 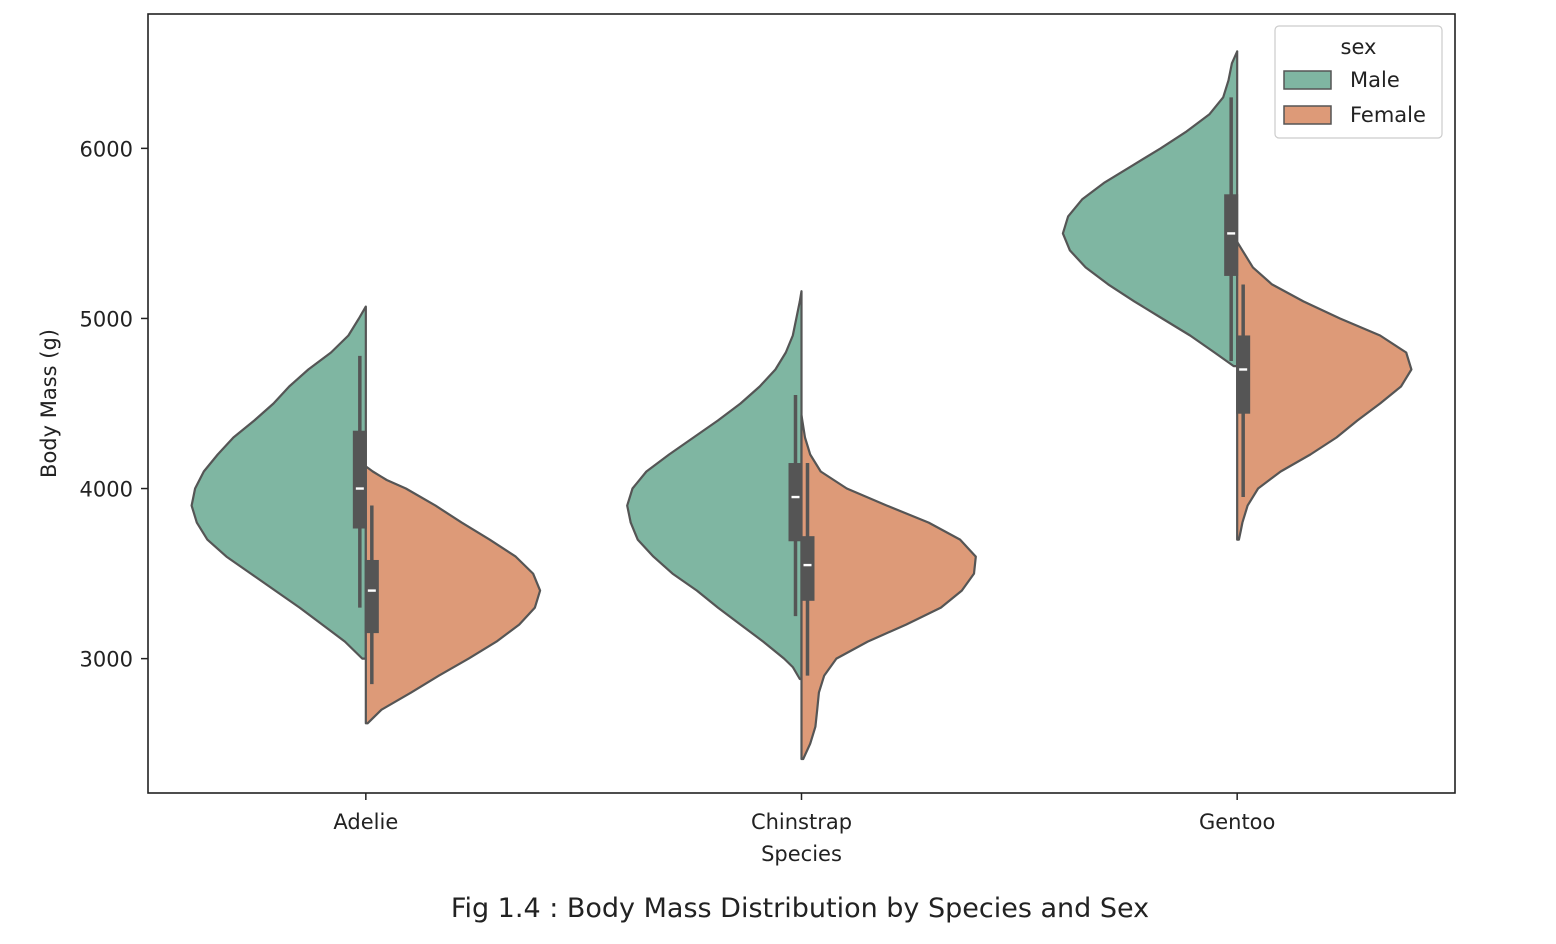 What do you see at coordinates (114, 404) in the screenshot?
I see `y-axis: 3000 4000 5000 6000` at bounding box center [114, 404].